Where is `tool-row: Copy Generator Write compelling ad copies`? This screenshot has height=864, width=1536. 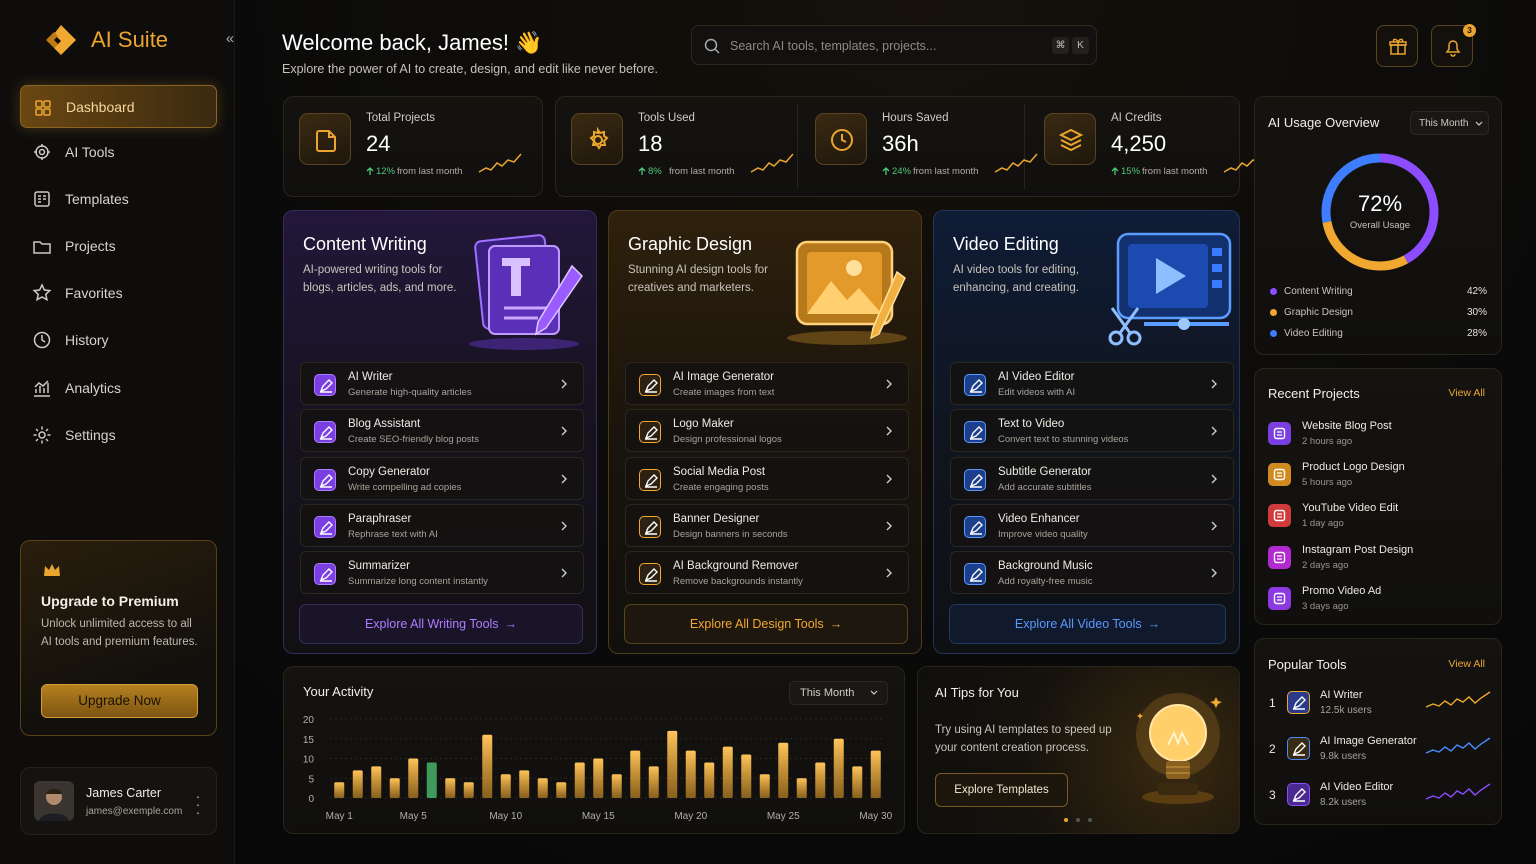
tool-row: Copy Generator Write compelling ad copies is located at coordinates (442, 478).